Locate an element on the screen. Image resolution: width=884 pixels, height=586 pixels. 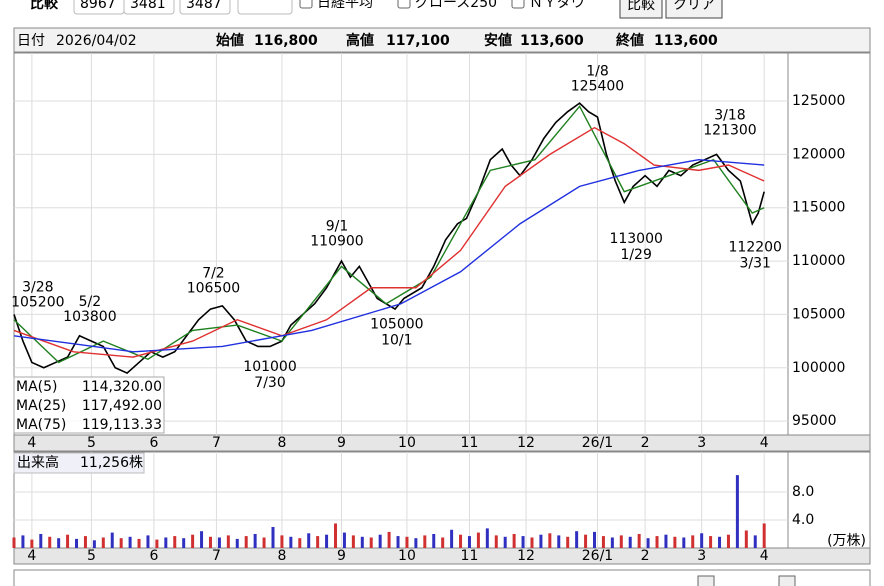
button-label: クリア is located at coordinates (694, 6).